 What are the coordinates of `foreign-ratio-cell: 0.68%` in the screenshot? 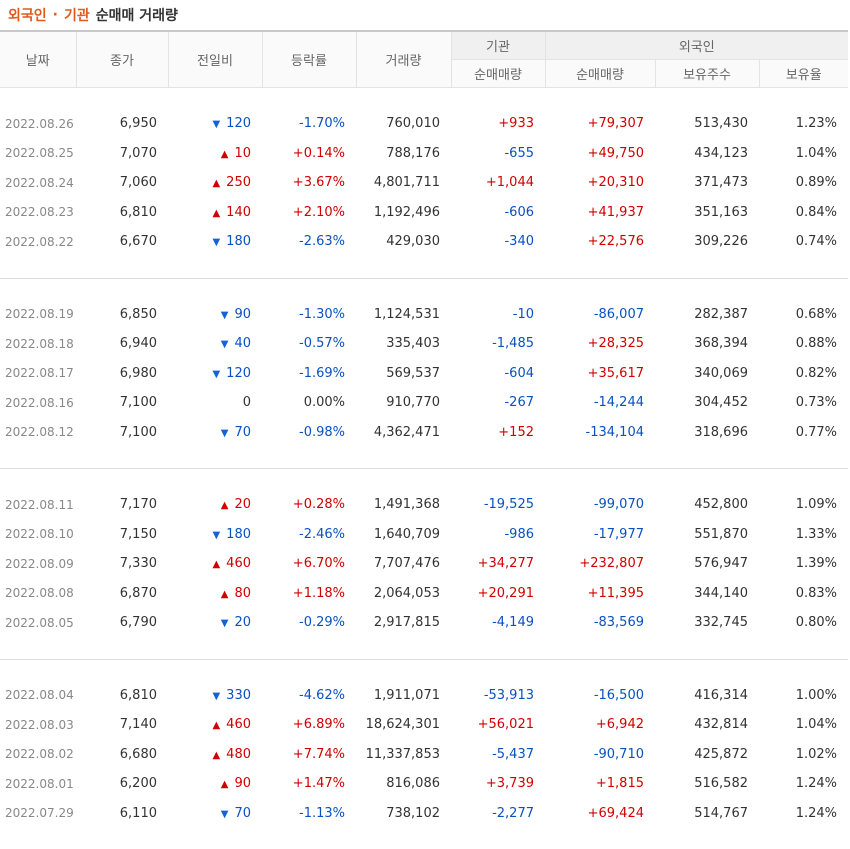 It's located at (803, 315).